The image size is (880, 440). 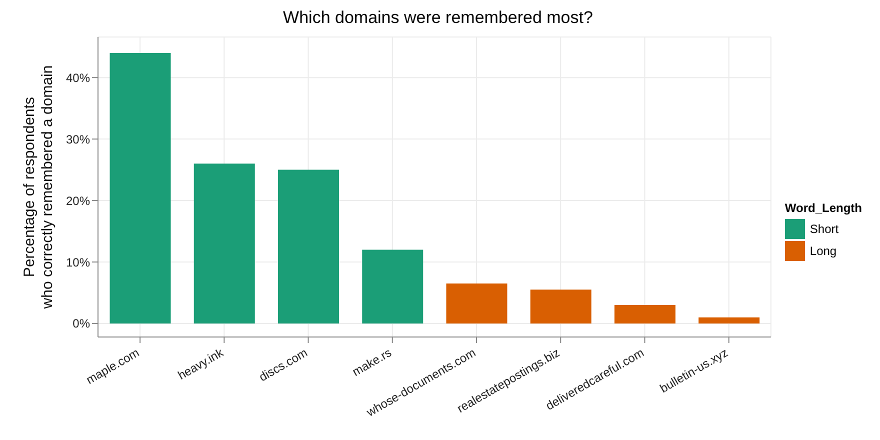 I want to click on y-axis-title: Percentage of respondents who correctly remembered a domain, so click(x=38, y=187).